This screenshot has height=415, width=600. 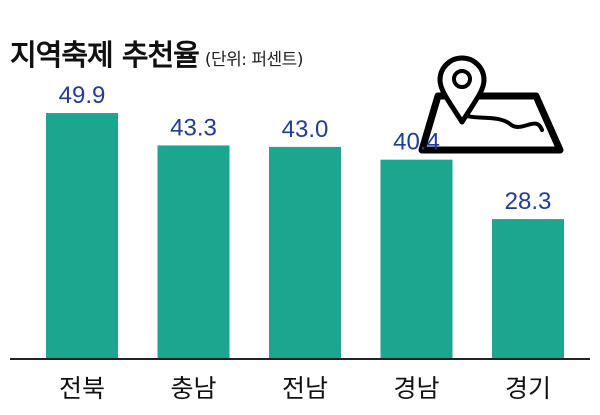 I want to click on value-label: 28.3, so click(x=528, y=201).